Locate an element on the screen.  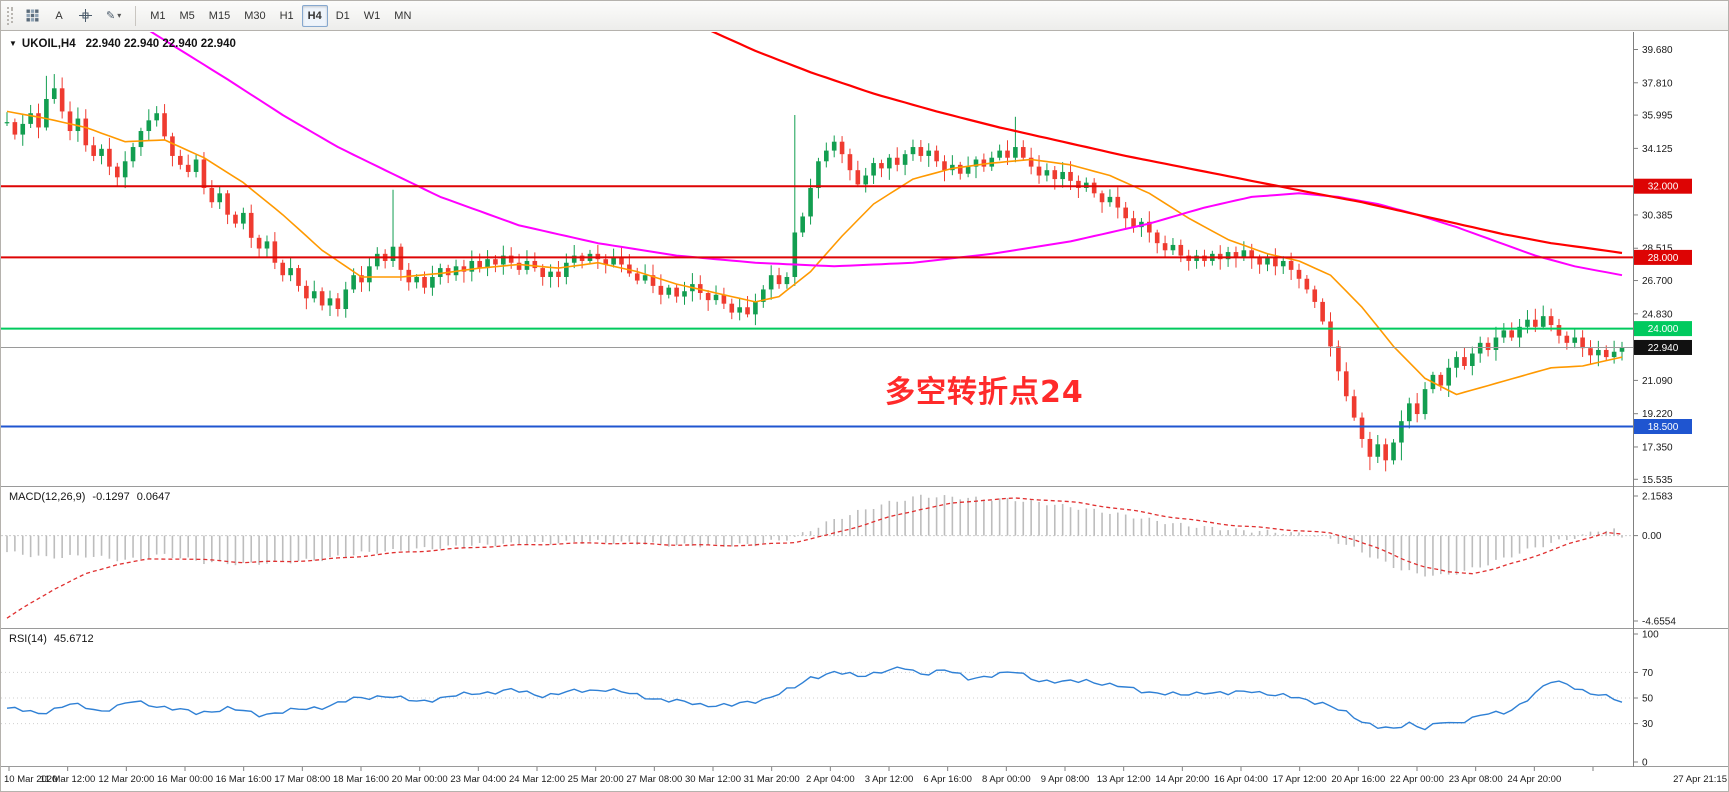
svg-text: 17.350 is located at coordinates (1657, 447).